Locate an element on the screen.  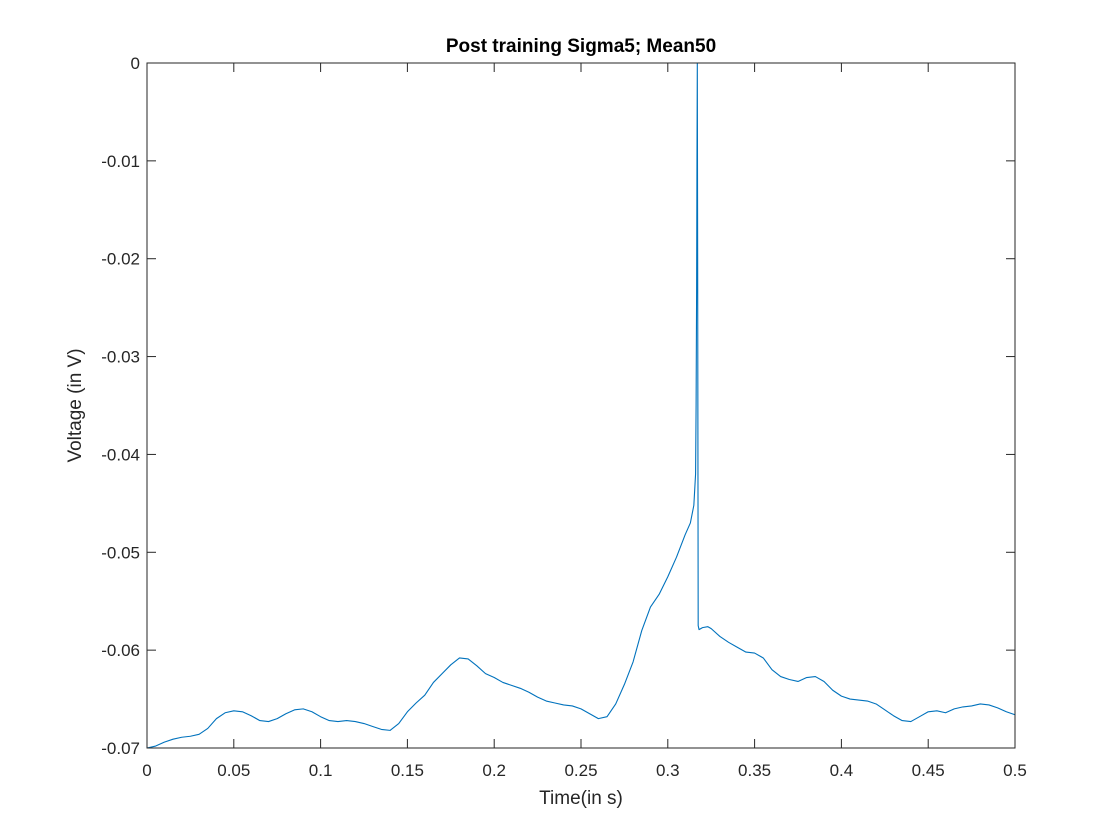
x-tick-label: 0.15 is located at coordinates (407, 770).